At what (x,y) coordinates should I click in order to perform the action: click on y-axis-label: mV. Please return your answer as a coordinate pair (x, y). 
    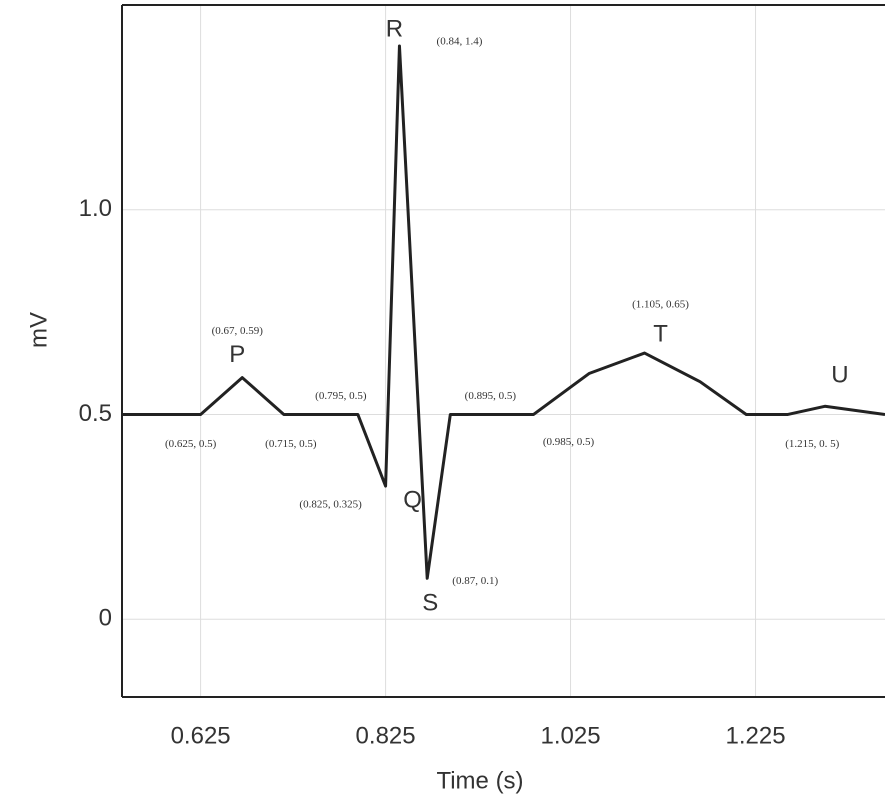
    Looking at the image, I should click on (38, 330).